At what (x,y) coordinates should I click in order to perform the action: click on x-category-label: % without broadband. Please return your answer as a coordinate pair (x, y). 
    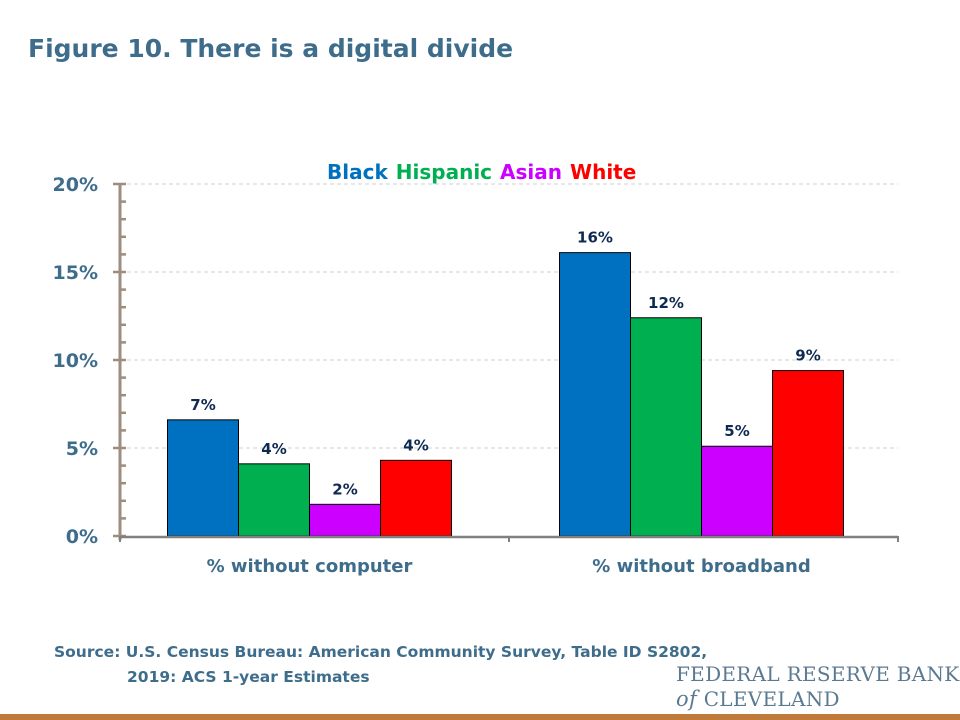
    Looking at the image, I should click on (701, 566).